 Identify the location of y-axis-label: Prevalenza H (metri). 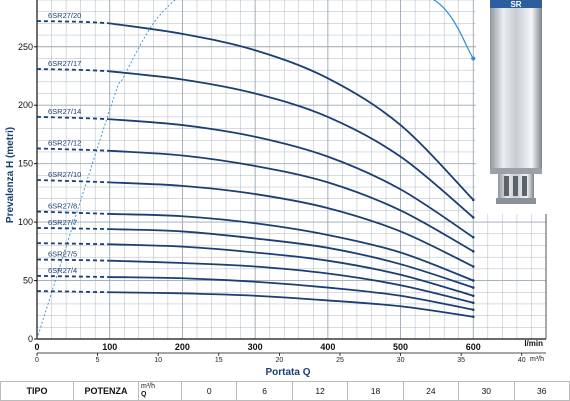
(10, 175).